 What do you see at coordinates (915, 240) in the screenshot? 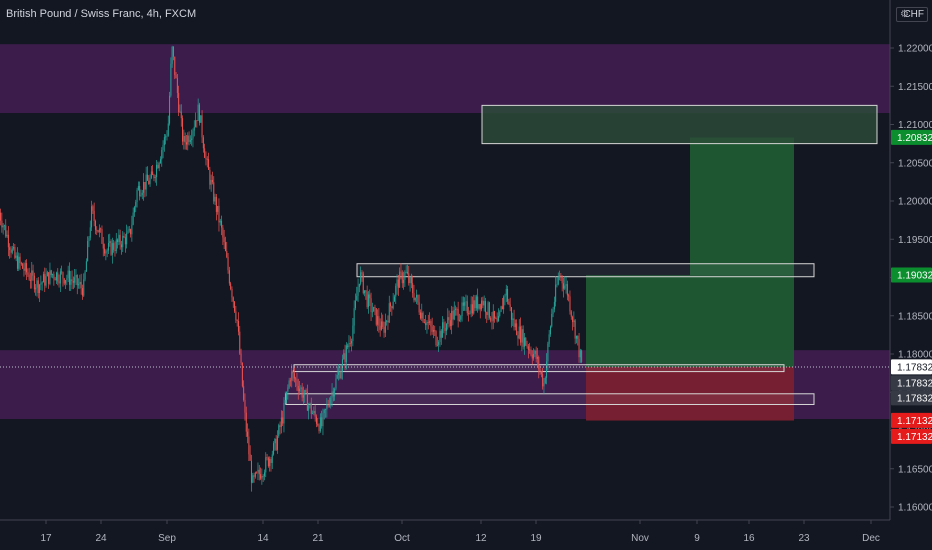
I see `y-tick-label: 1.19500` at bounding box center [915, 240].